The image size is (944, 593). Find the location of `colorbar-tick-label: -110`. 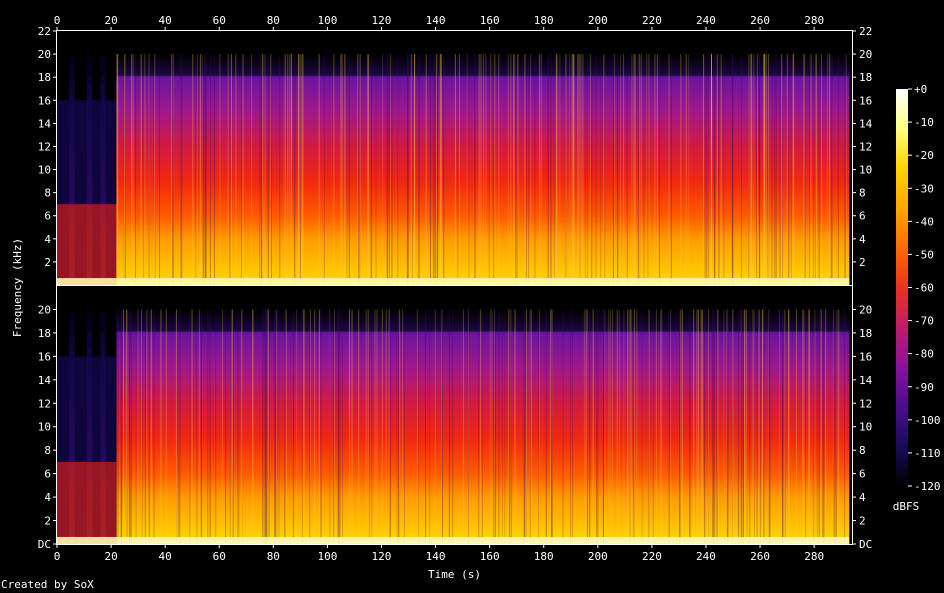

colorbar-tick-label: -110 is located at coordinates (927, 453).